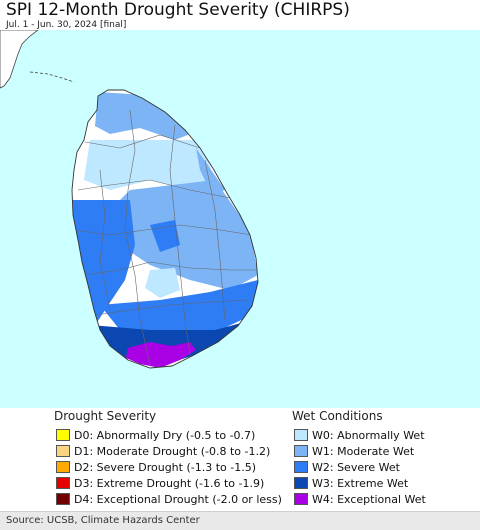  Describe the element at coordinates (165, 467) in the screenshot. I see `legend-label-d2: D2: Severe Drought (-1.3 to -1.5)` at that location.